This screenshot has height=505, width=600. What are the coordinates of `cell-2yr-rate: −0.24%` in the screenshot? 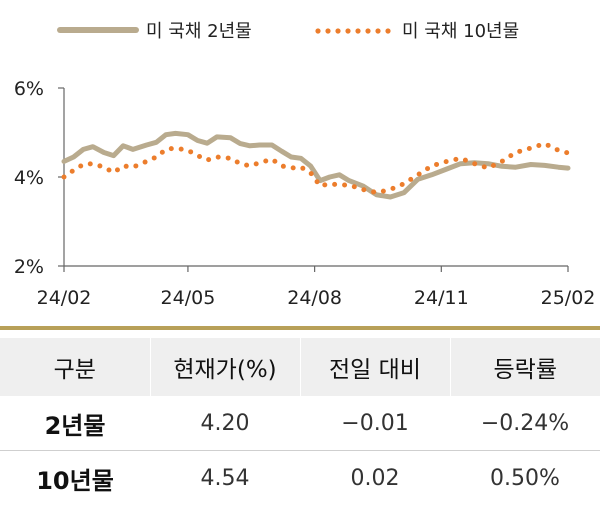 It's located at (525, 423).